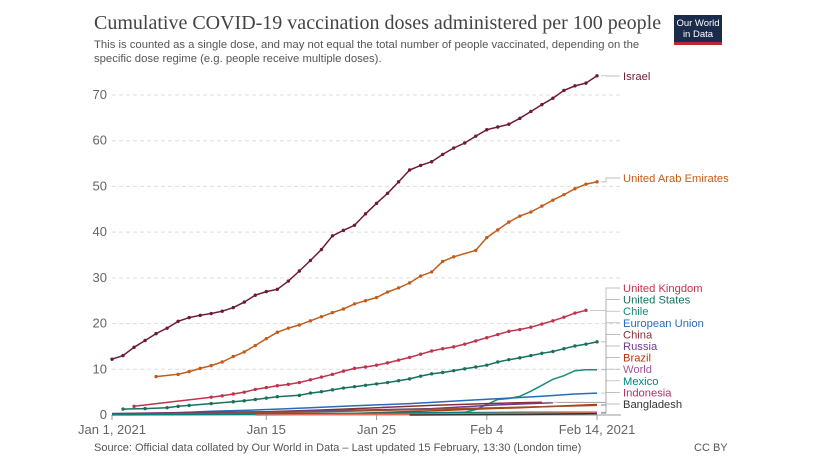  What do you see at coordinates (647, 393) in the screenshot?
I see `series-label: Indonesia` at bounding box center [647, 393].